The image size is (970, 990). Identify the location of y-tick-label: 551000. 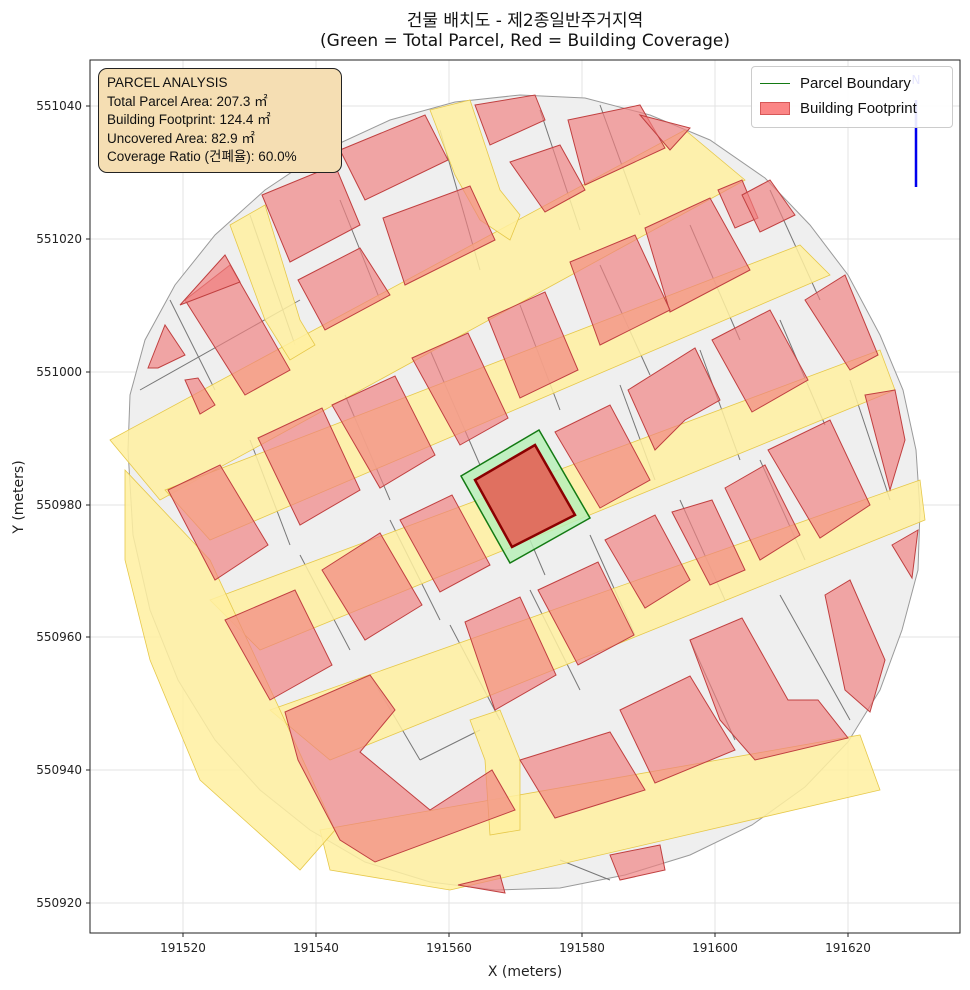
(59, 372).